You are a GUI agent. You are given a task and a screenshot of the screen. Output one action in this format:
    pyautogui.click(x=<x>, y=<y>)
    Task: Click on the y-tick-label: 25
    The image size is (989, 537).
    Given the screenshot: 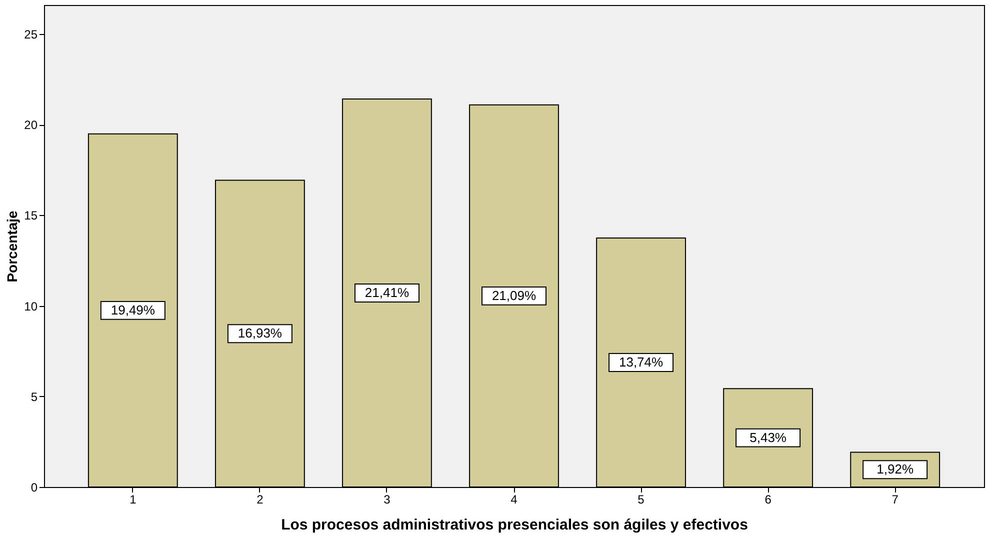 What is the action you would take?
    pyautogui.click(x=31, y=34)
    